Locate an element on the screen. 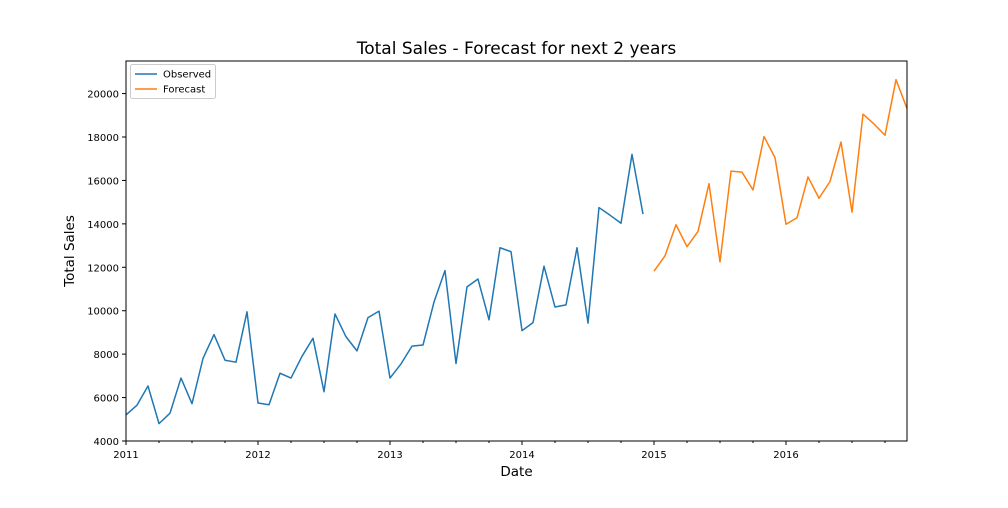 Image resolution: width=1008 pixels, height=508 pixels. x-axis-label: Date is located at coordinates (516, 472).